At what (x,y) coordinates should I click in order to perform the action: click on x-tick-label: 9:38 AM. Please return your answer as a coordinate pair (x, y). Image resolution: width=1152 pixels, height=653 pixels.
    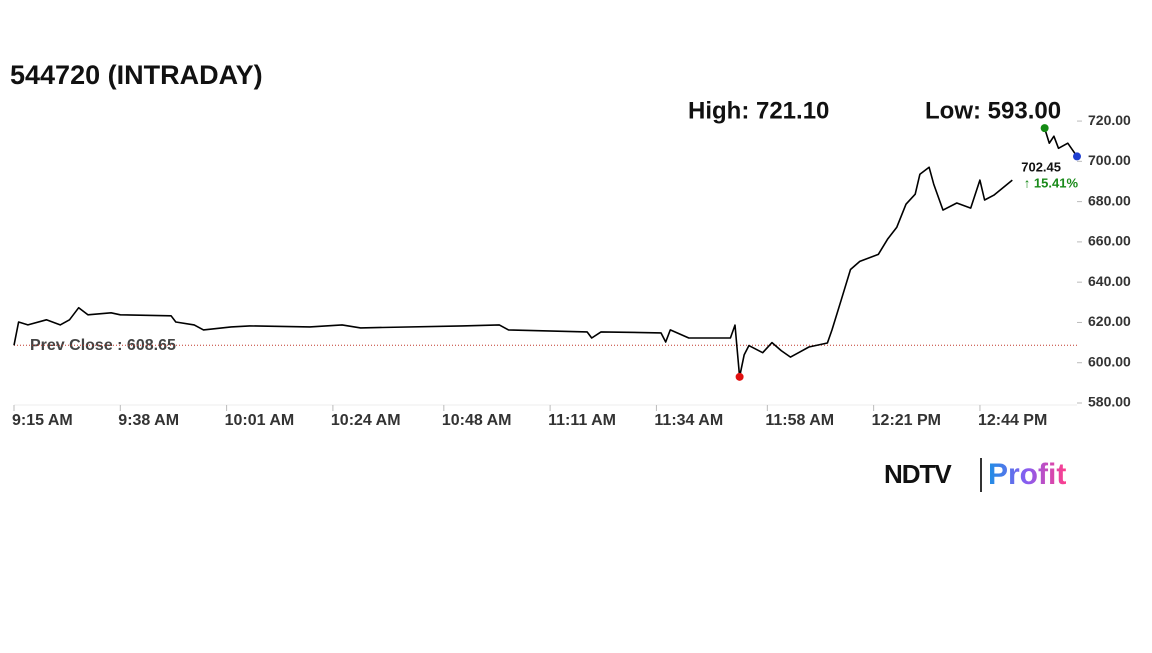
    Looking at the image, I should click on (148, 420).